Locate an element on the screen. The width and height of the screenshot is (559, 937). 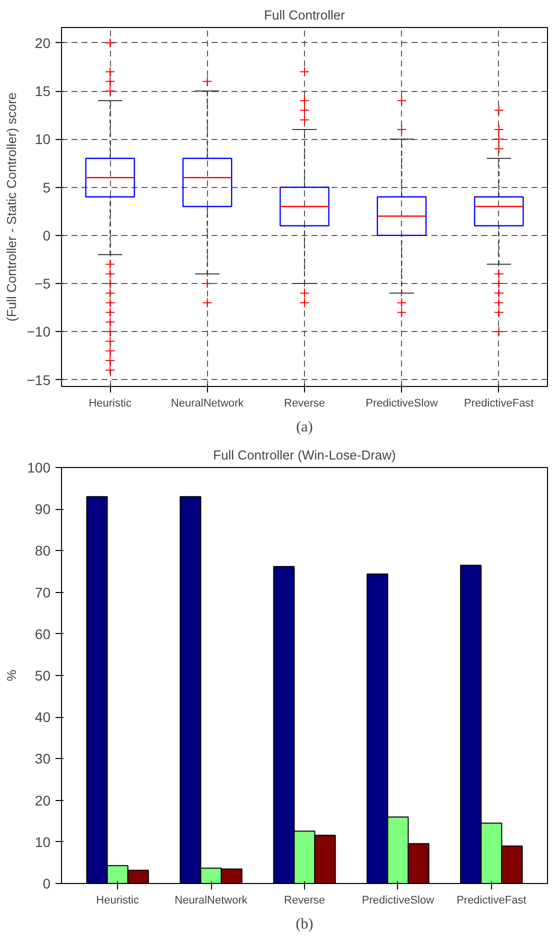
y-tick-label: 70 is located at coordinates (42, 592).